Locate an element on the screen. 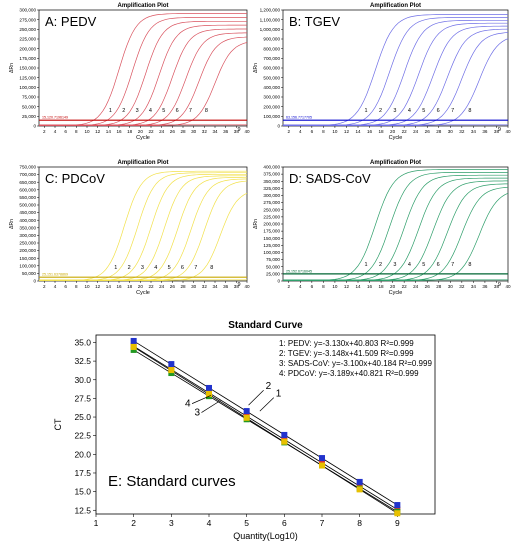 This screenshot has height=550, width=515. x-tick-label: 24 is located at coordinates (162, 131).